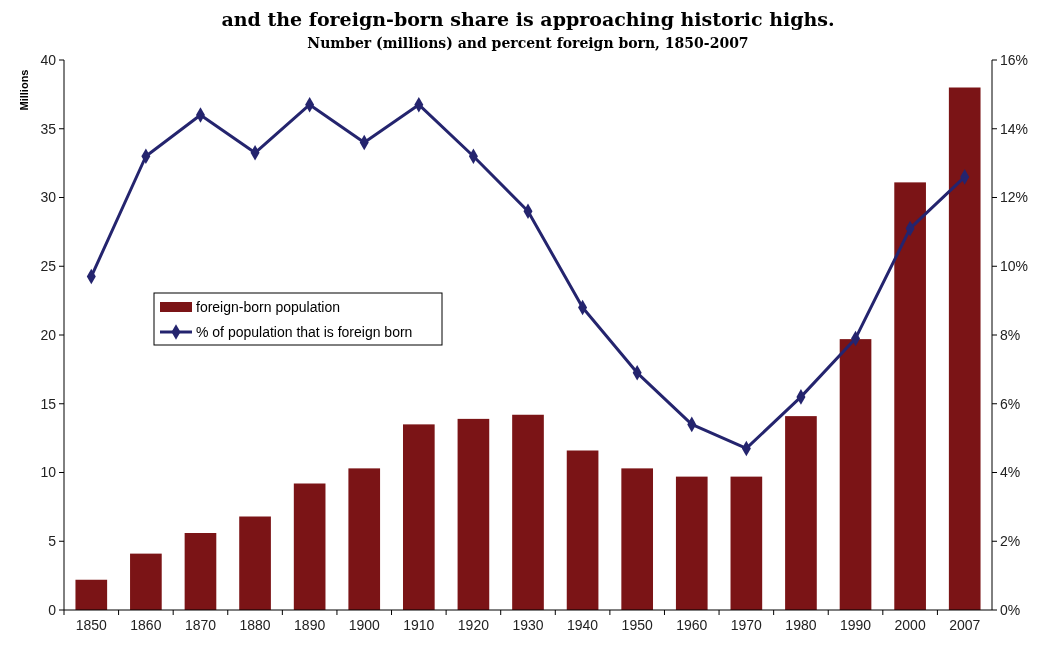  Describe the element at coordinates (637, 625) in the screenshot. I see `x-tick-label: 1950` at that location.